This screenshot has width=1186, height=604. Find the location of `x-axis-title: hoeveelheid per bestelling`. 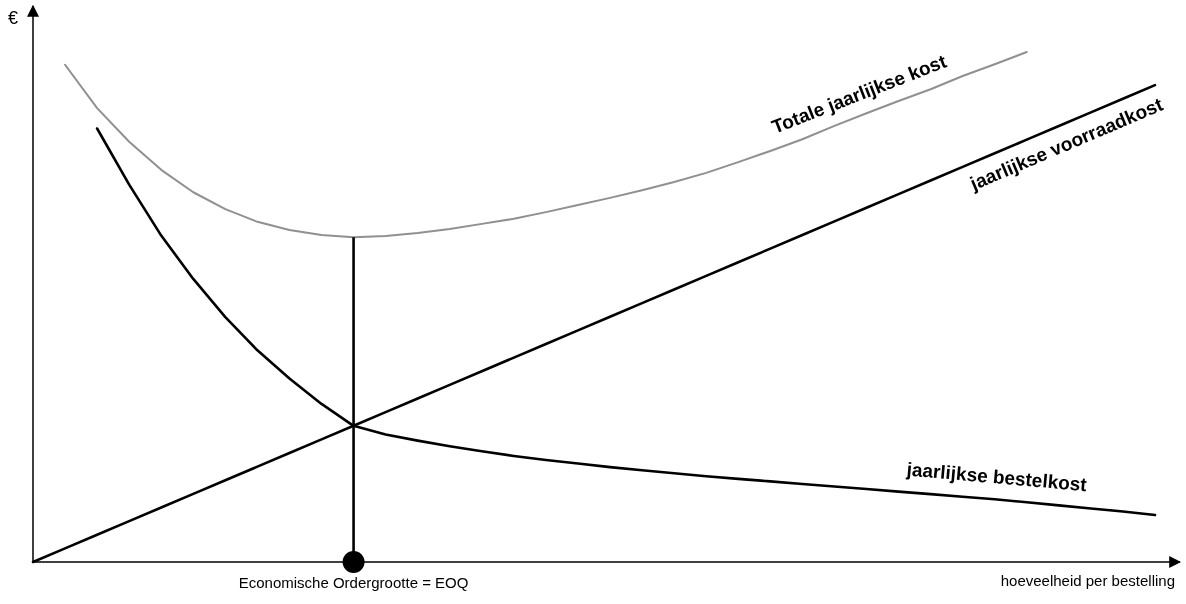

x-axis-title: hoeveelheid per bestelling is located at coordinates (1087, 580).